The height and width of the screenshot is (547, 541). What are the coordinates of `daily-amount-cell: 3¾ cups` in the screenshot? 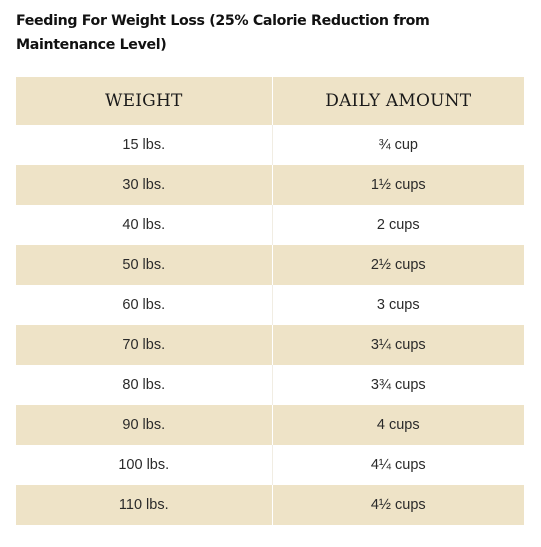 It's located at (397, 385).